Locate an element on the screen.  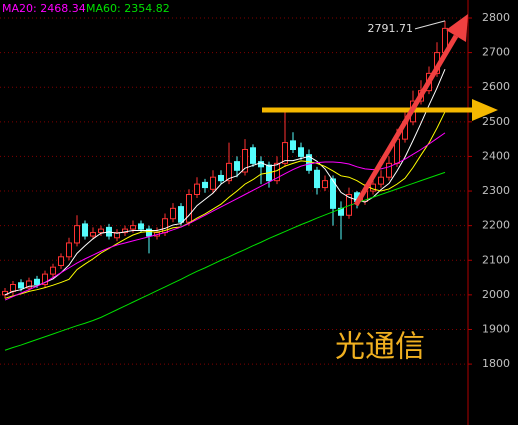
y-tick-label: 1900 is located at coordinates (496, 328).